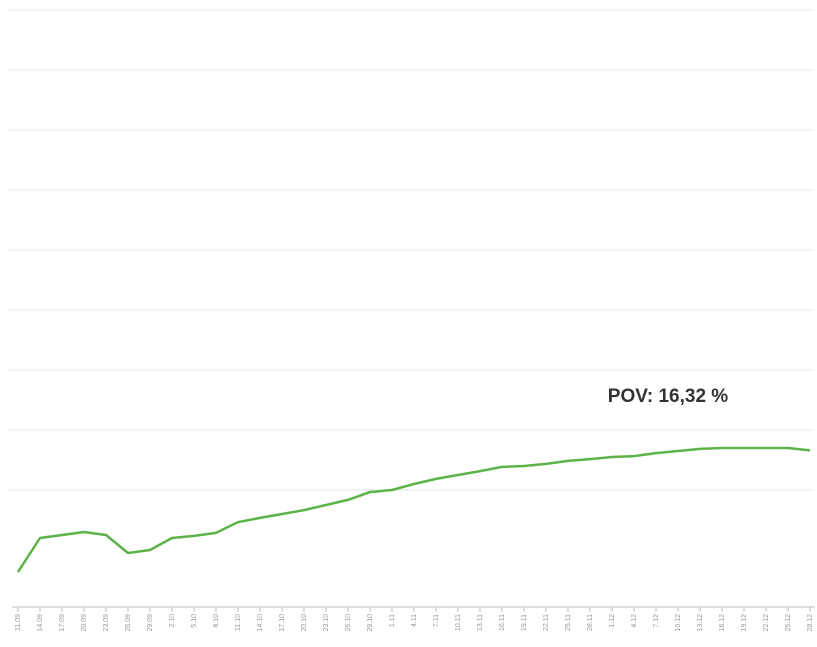 The height and width of the screenshot is (647, 817). I want to click on x-tick-label: 10.11, so click(458, 622).